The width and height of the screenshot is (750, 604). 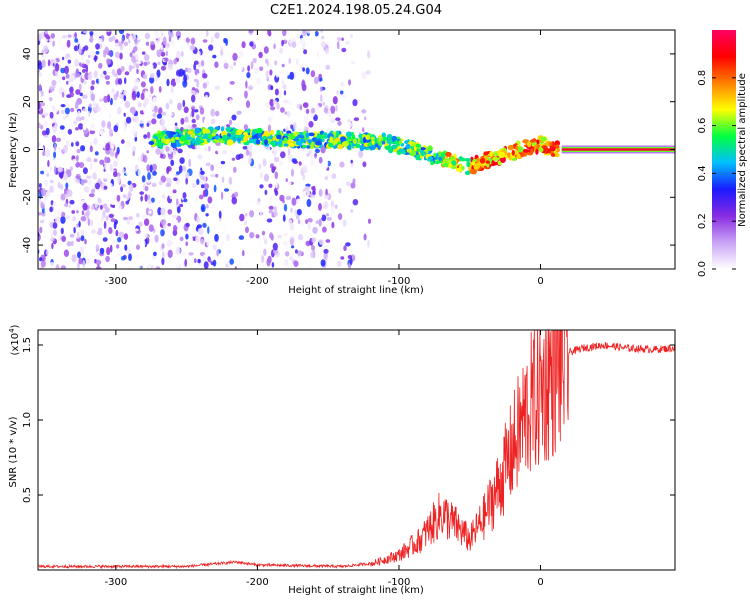 What do you see at coordinates (356, 290) in the screenshot?
I see `spectrogram-x-axis-label: Height of straight line (km)` at bounding box center [356, 290].